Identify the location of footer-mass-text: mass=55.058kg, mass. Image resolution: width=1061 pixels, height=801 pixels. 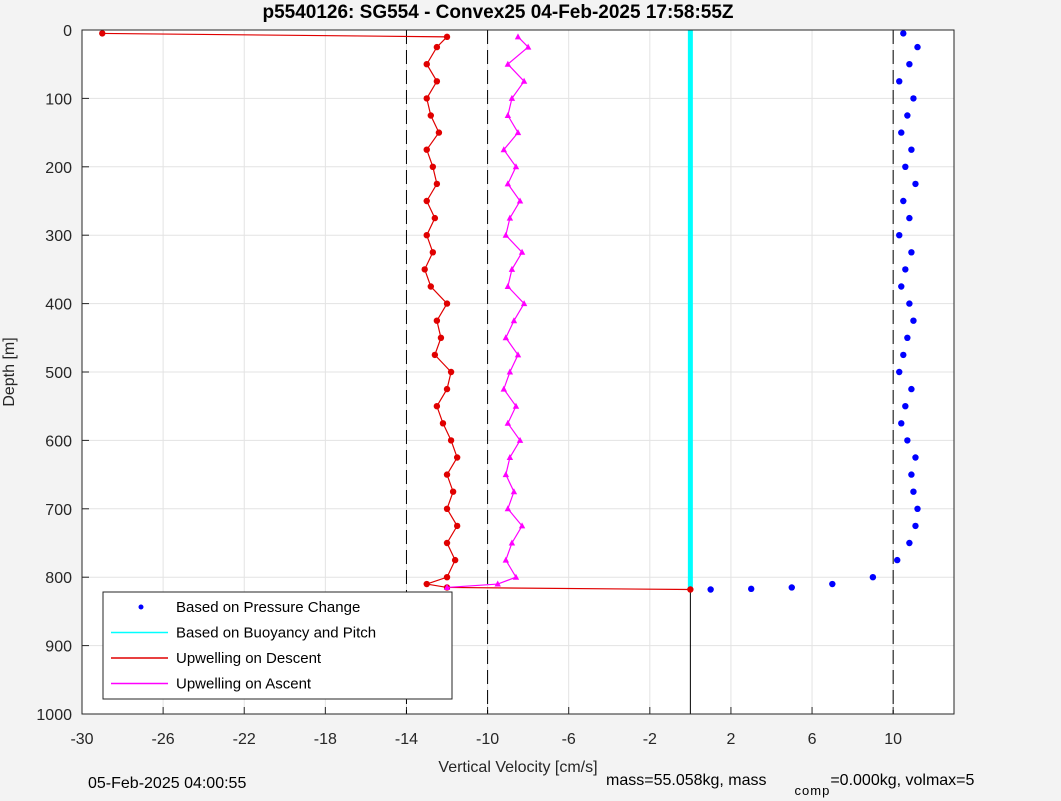
(686, 780).